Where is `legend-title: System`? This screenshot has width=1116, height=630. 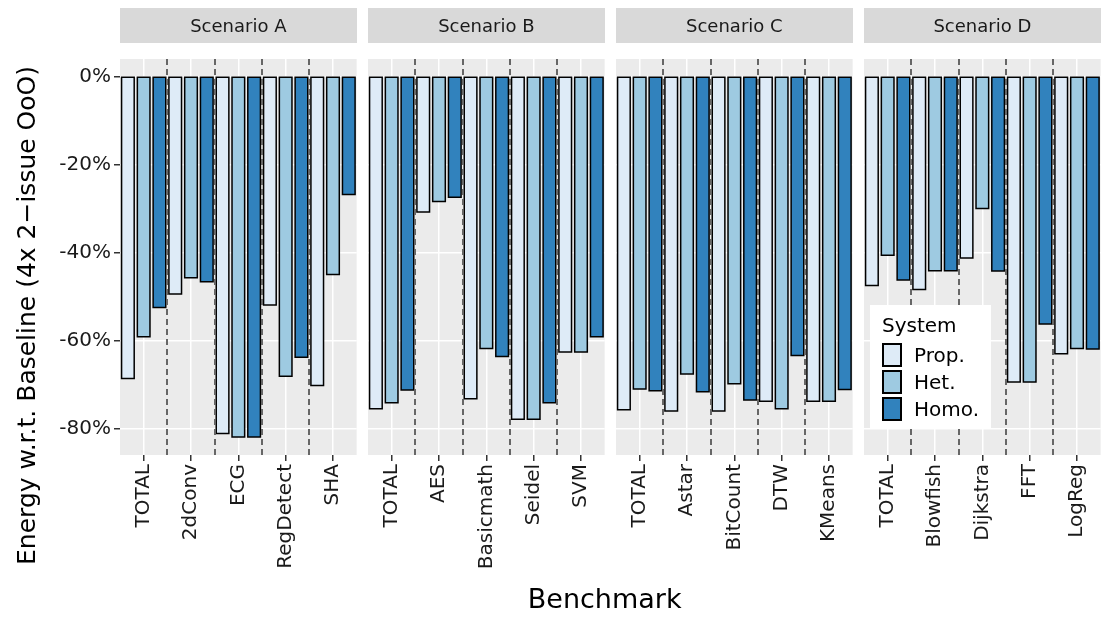
legend-title: System is located at coordinates (920, 325).